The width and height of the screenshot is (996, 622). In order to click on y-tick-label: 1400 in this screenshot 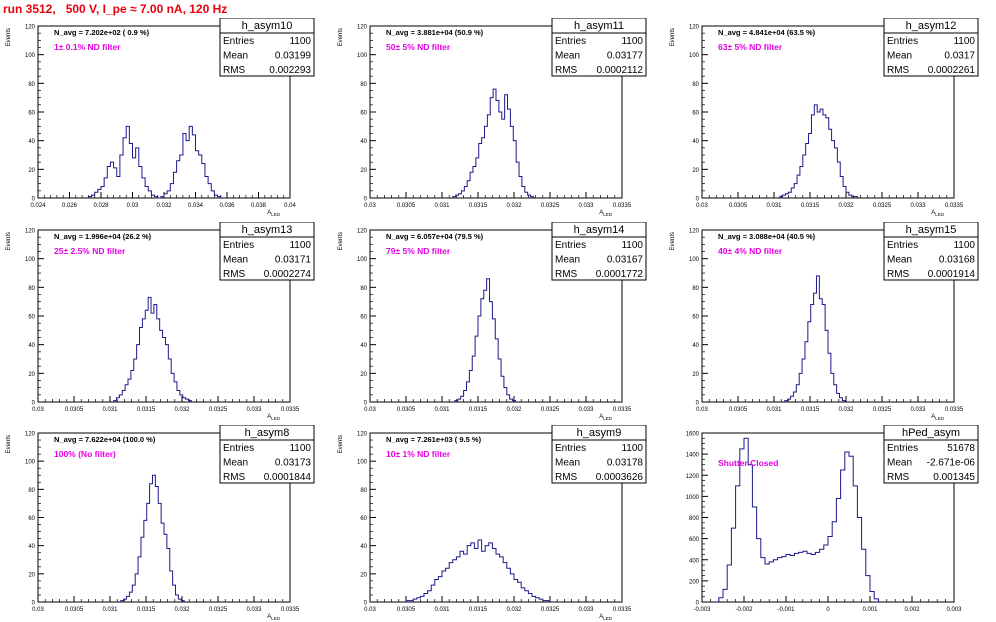, I will do `click(693, 456)`.